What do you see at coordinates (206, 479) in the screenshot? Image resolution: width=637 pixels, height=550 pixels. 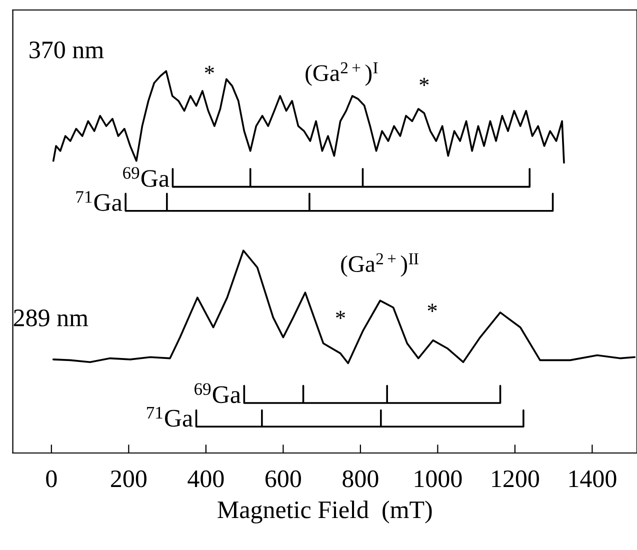 I see `x-tick-label: 400` at bounding box center [206, 479].